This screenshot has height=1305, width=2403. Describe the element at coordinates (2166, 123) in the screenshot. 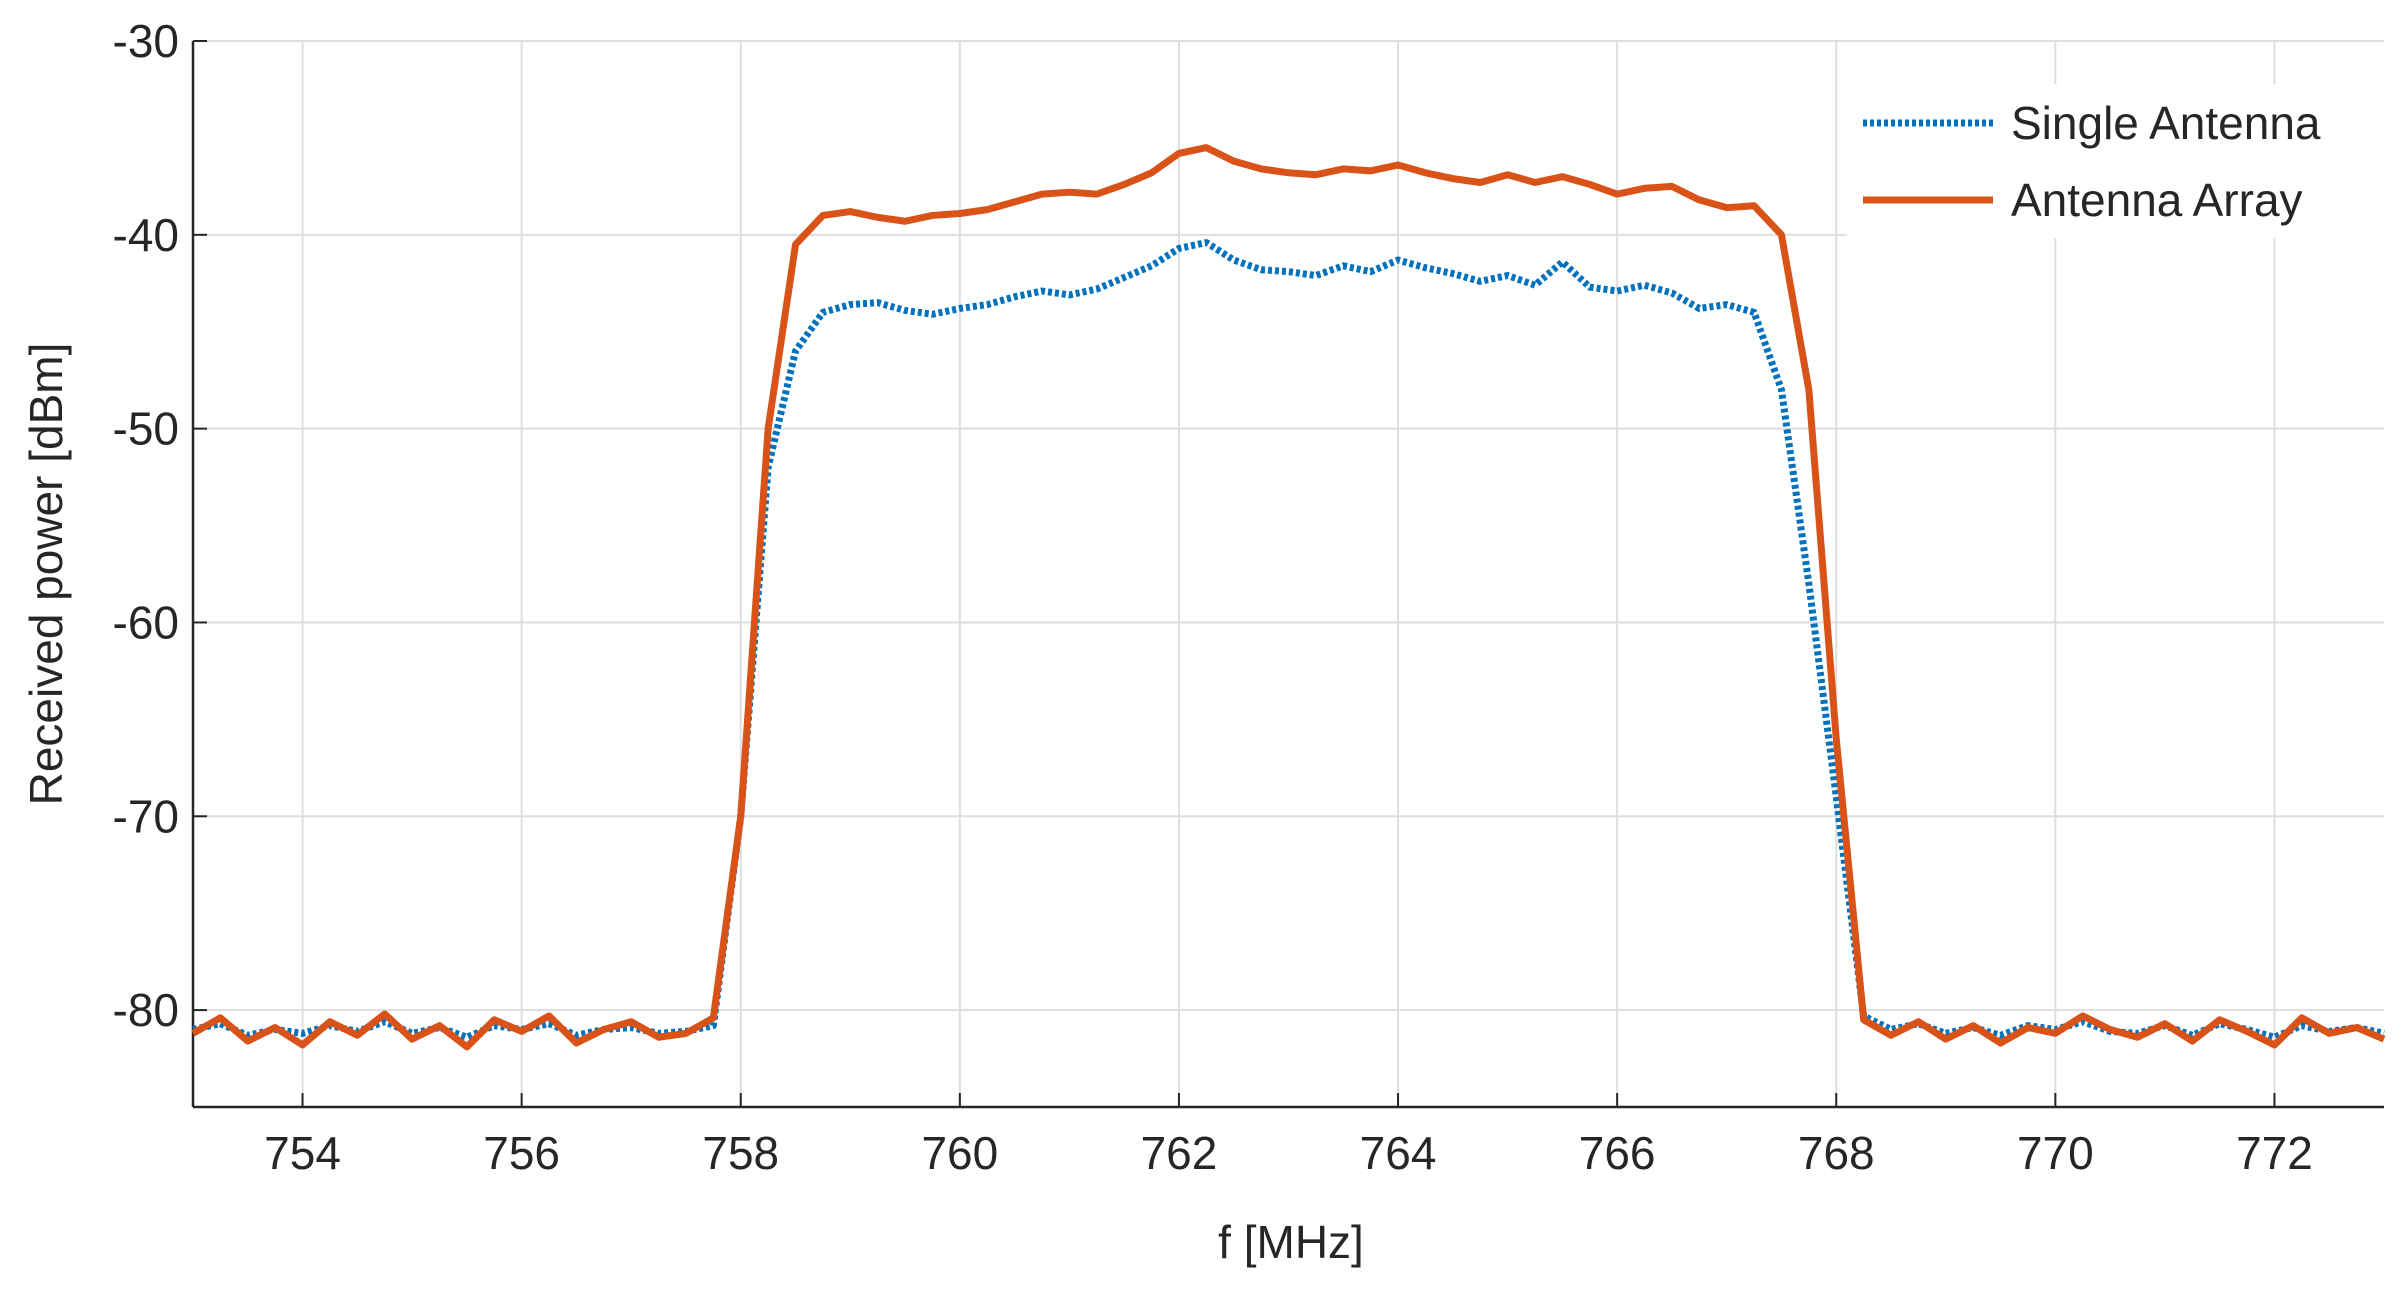

I see `legend-label: Single Antenna` at that location.